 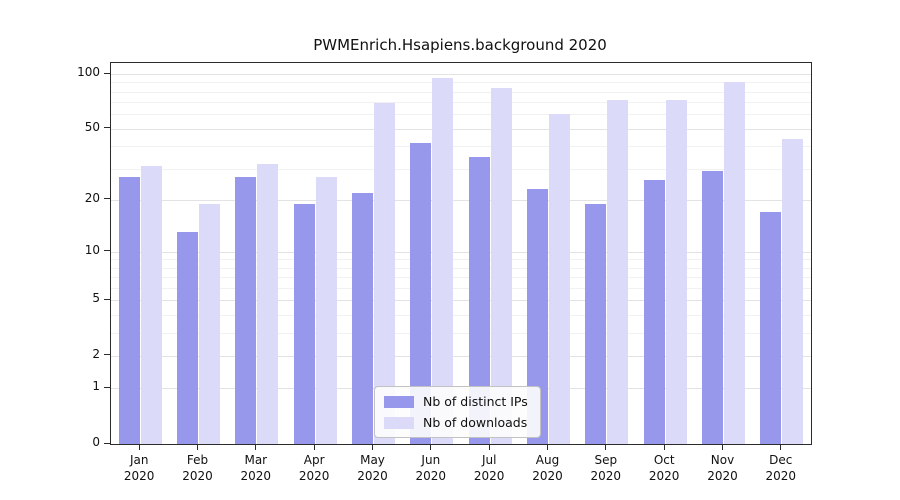 I want to click on bar-downloads-oct, so click(x=676, y=272).